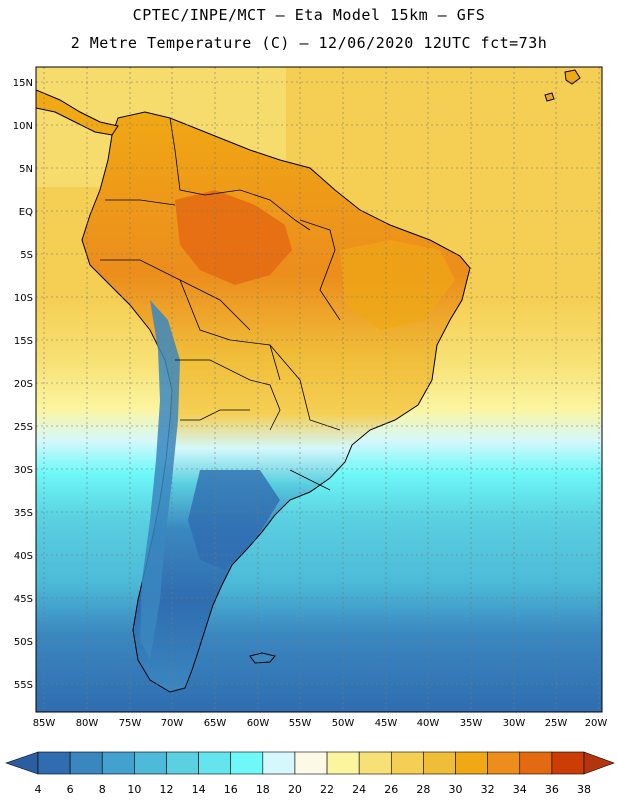 The height and width of the screenshot is (800, 618). I want to click on colorbar-label: 36, so click(552, 789).